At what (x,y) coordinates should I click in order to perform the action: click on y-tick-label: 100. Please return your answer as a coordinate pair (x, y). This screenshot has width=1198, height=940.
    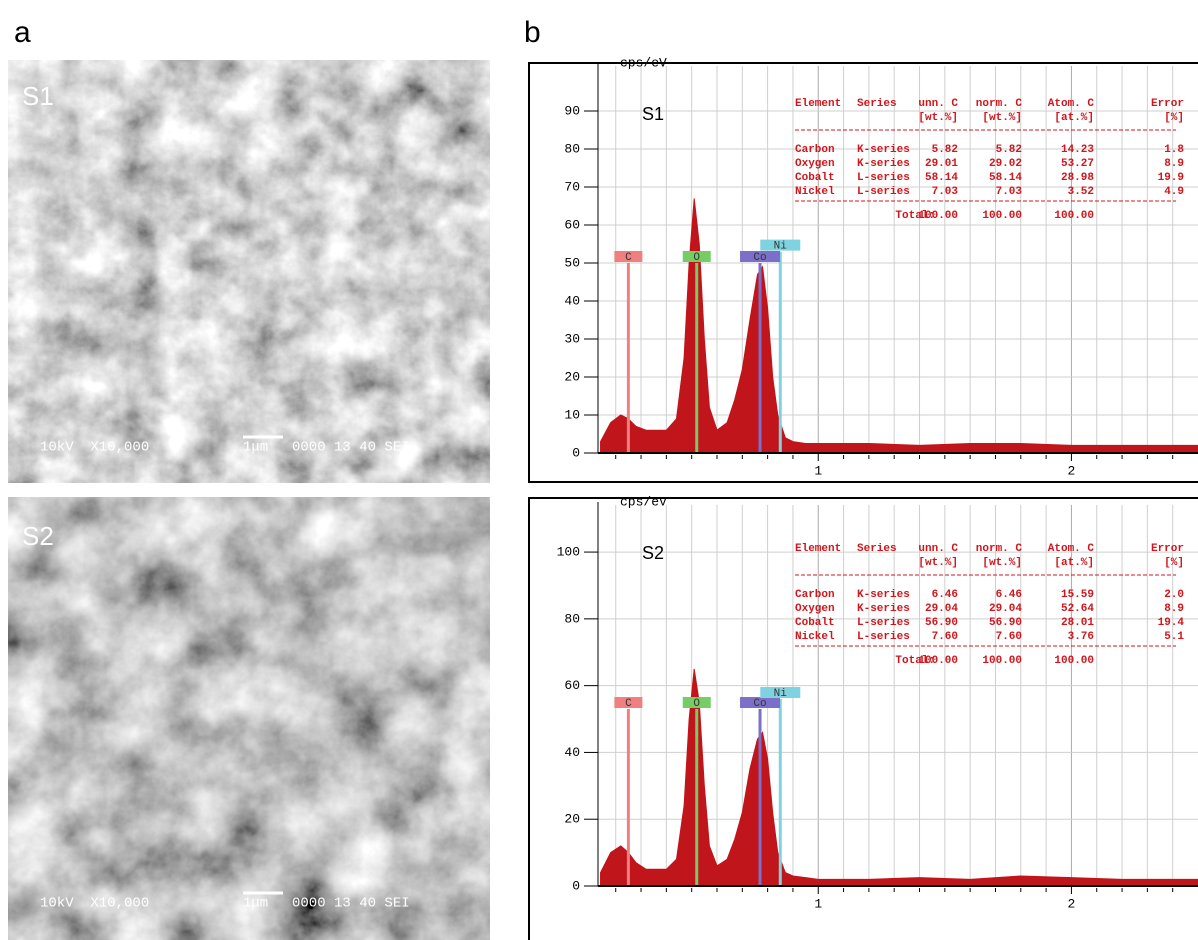
    Looking at the image, I should click on (568, 552).